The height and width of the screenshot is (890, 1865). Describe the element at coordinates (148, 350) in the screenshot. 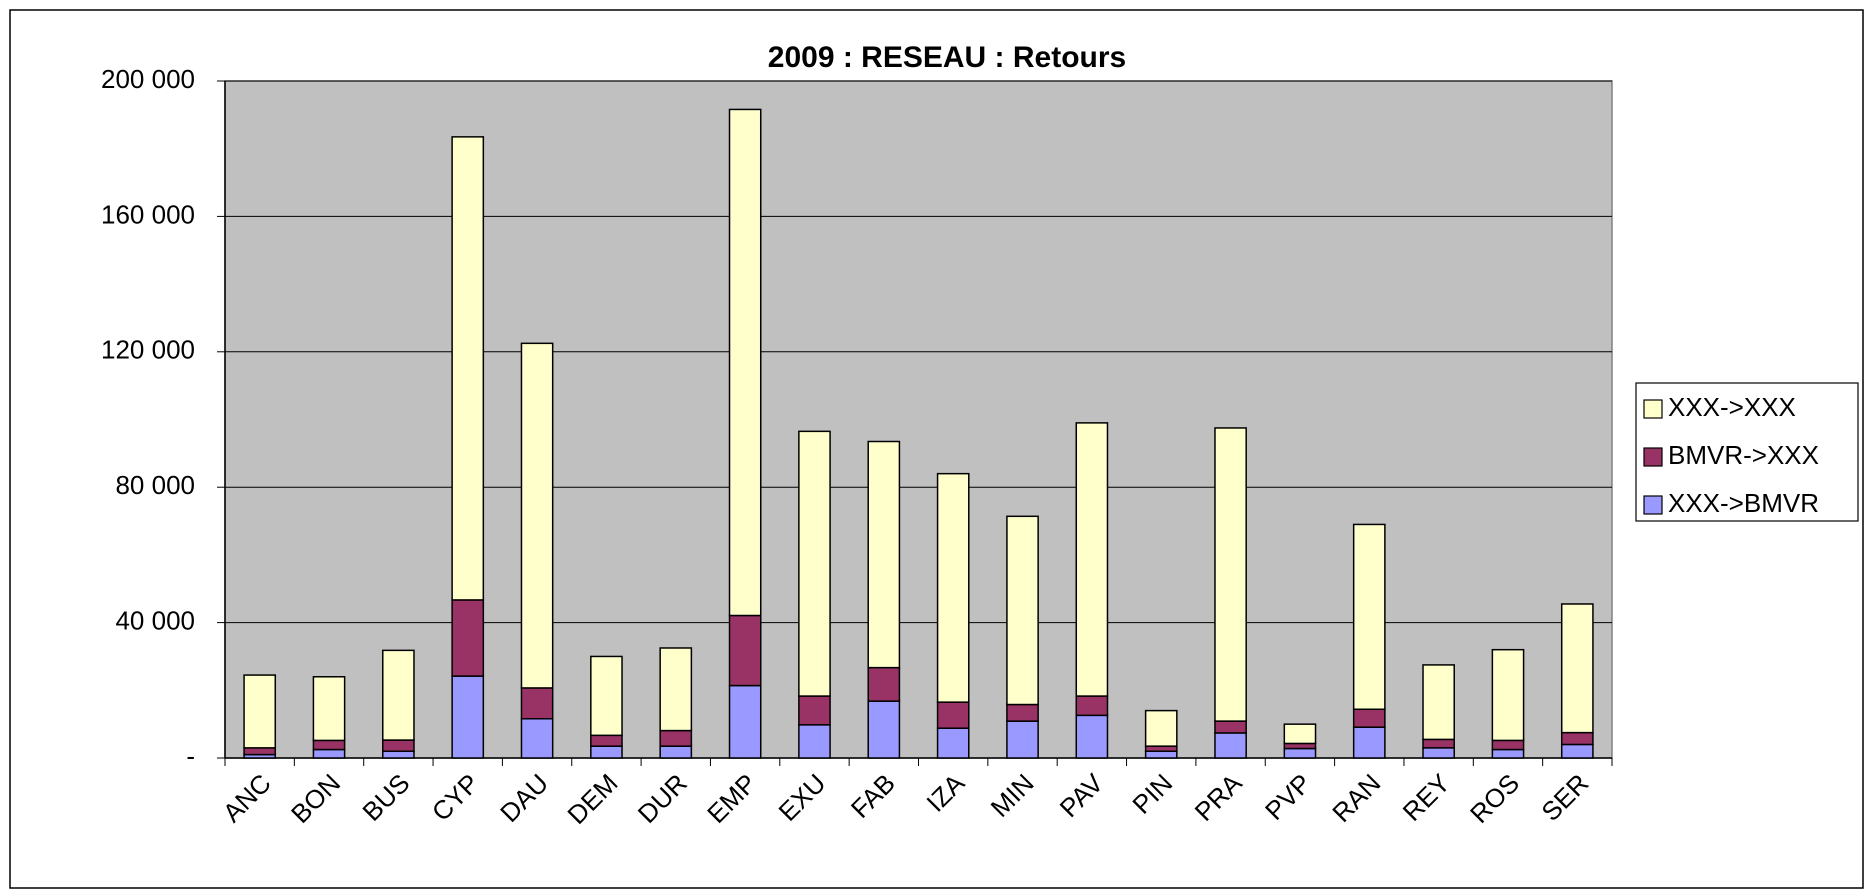

I see `y-tick-label: 120 000` at that location.